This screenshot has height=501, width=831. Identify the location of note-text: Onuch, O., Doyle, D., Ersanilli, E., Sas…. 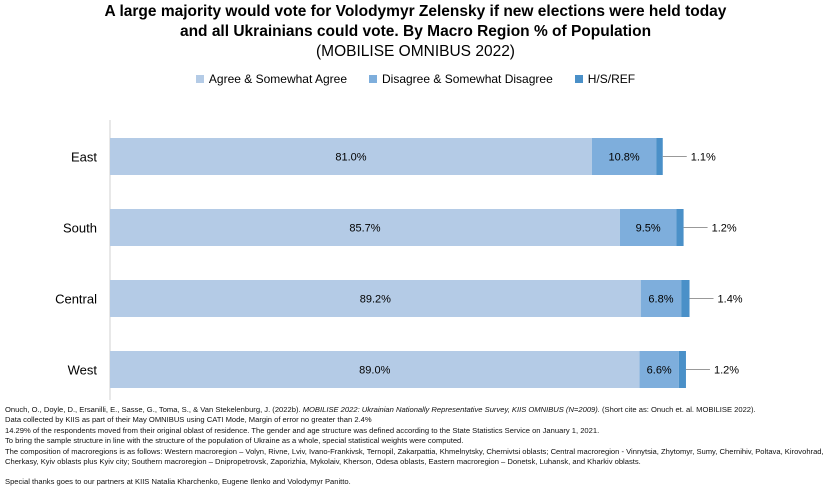
(154, 409).